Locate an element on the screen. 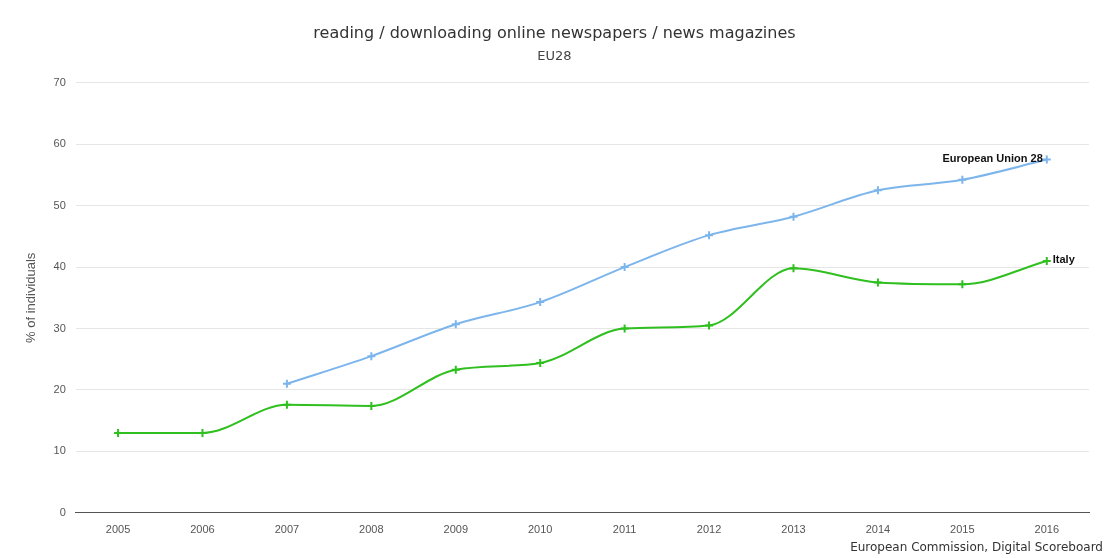 The width and height of the screenshot is (1109, 558). y-tick-label: 10 is located at coordinates (59, 450).